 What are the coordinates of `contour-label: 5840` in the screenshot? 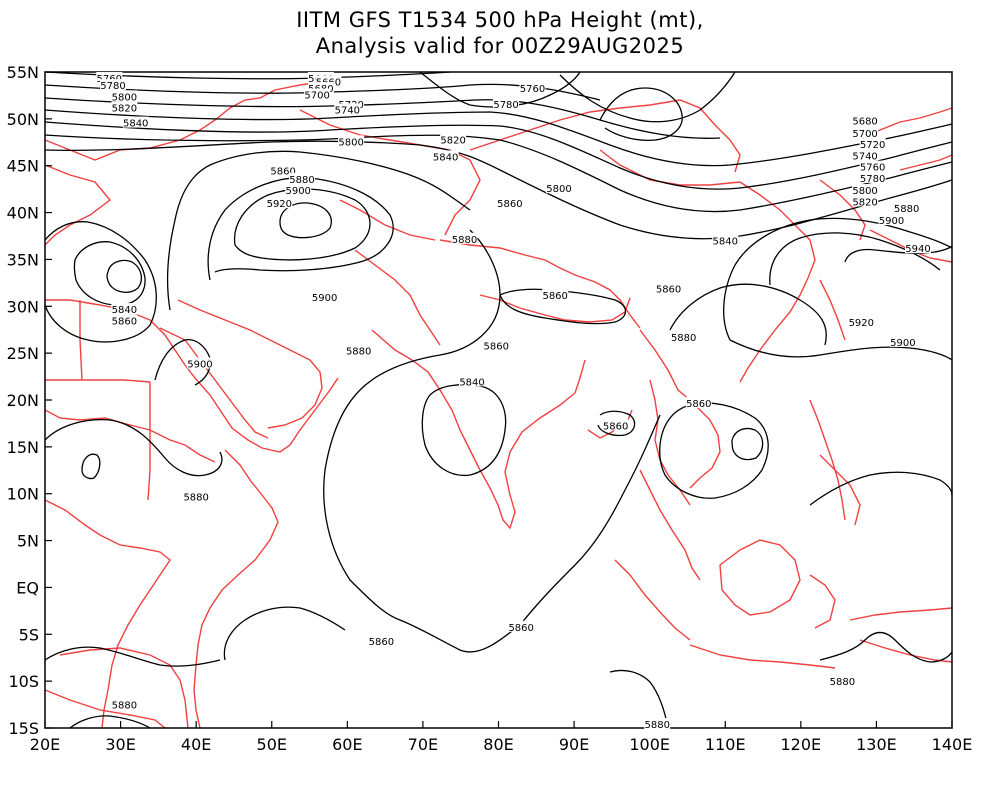 It's located at (124, 309).